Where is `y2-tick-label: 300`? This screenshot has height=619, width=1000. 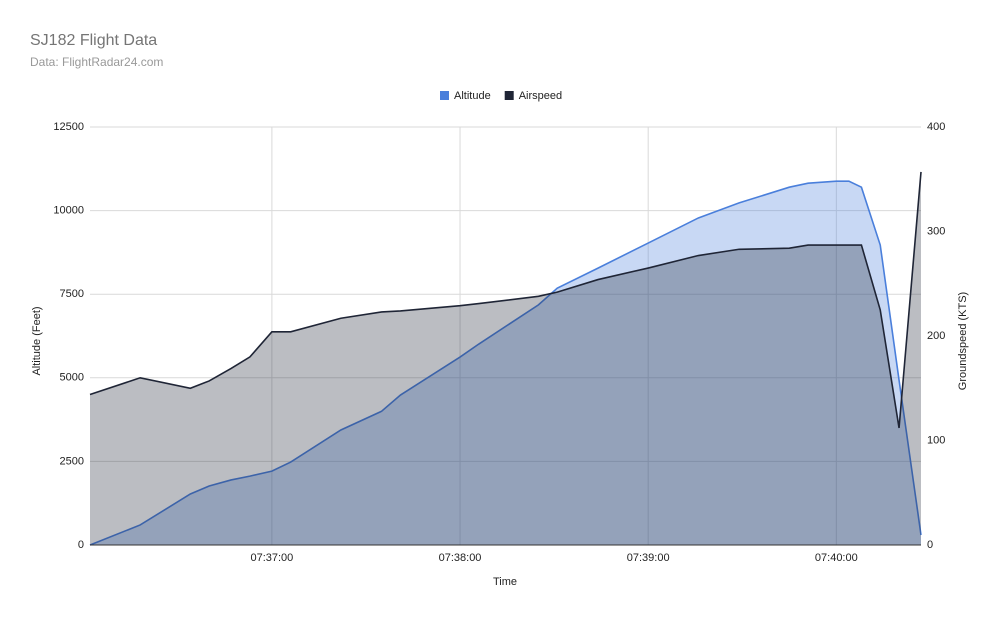
y2-tick-label: 300 is located at coordinates (936, 231).